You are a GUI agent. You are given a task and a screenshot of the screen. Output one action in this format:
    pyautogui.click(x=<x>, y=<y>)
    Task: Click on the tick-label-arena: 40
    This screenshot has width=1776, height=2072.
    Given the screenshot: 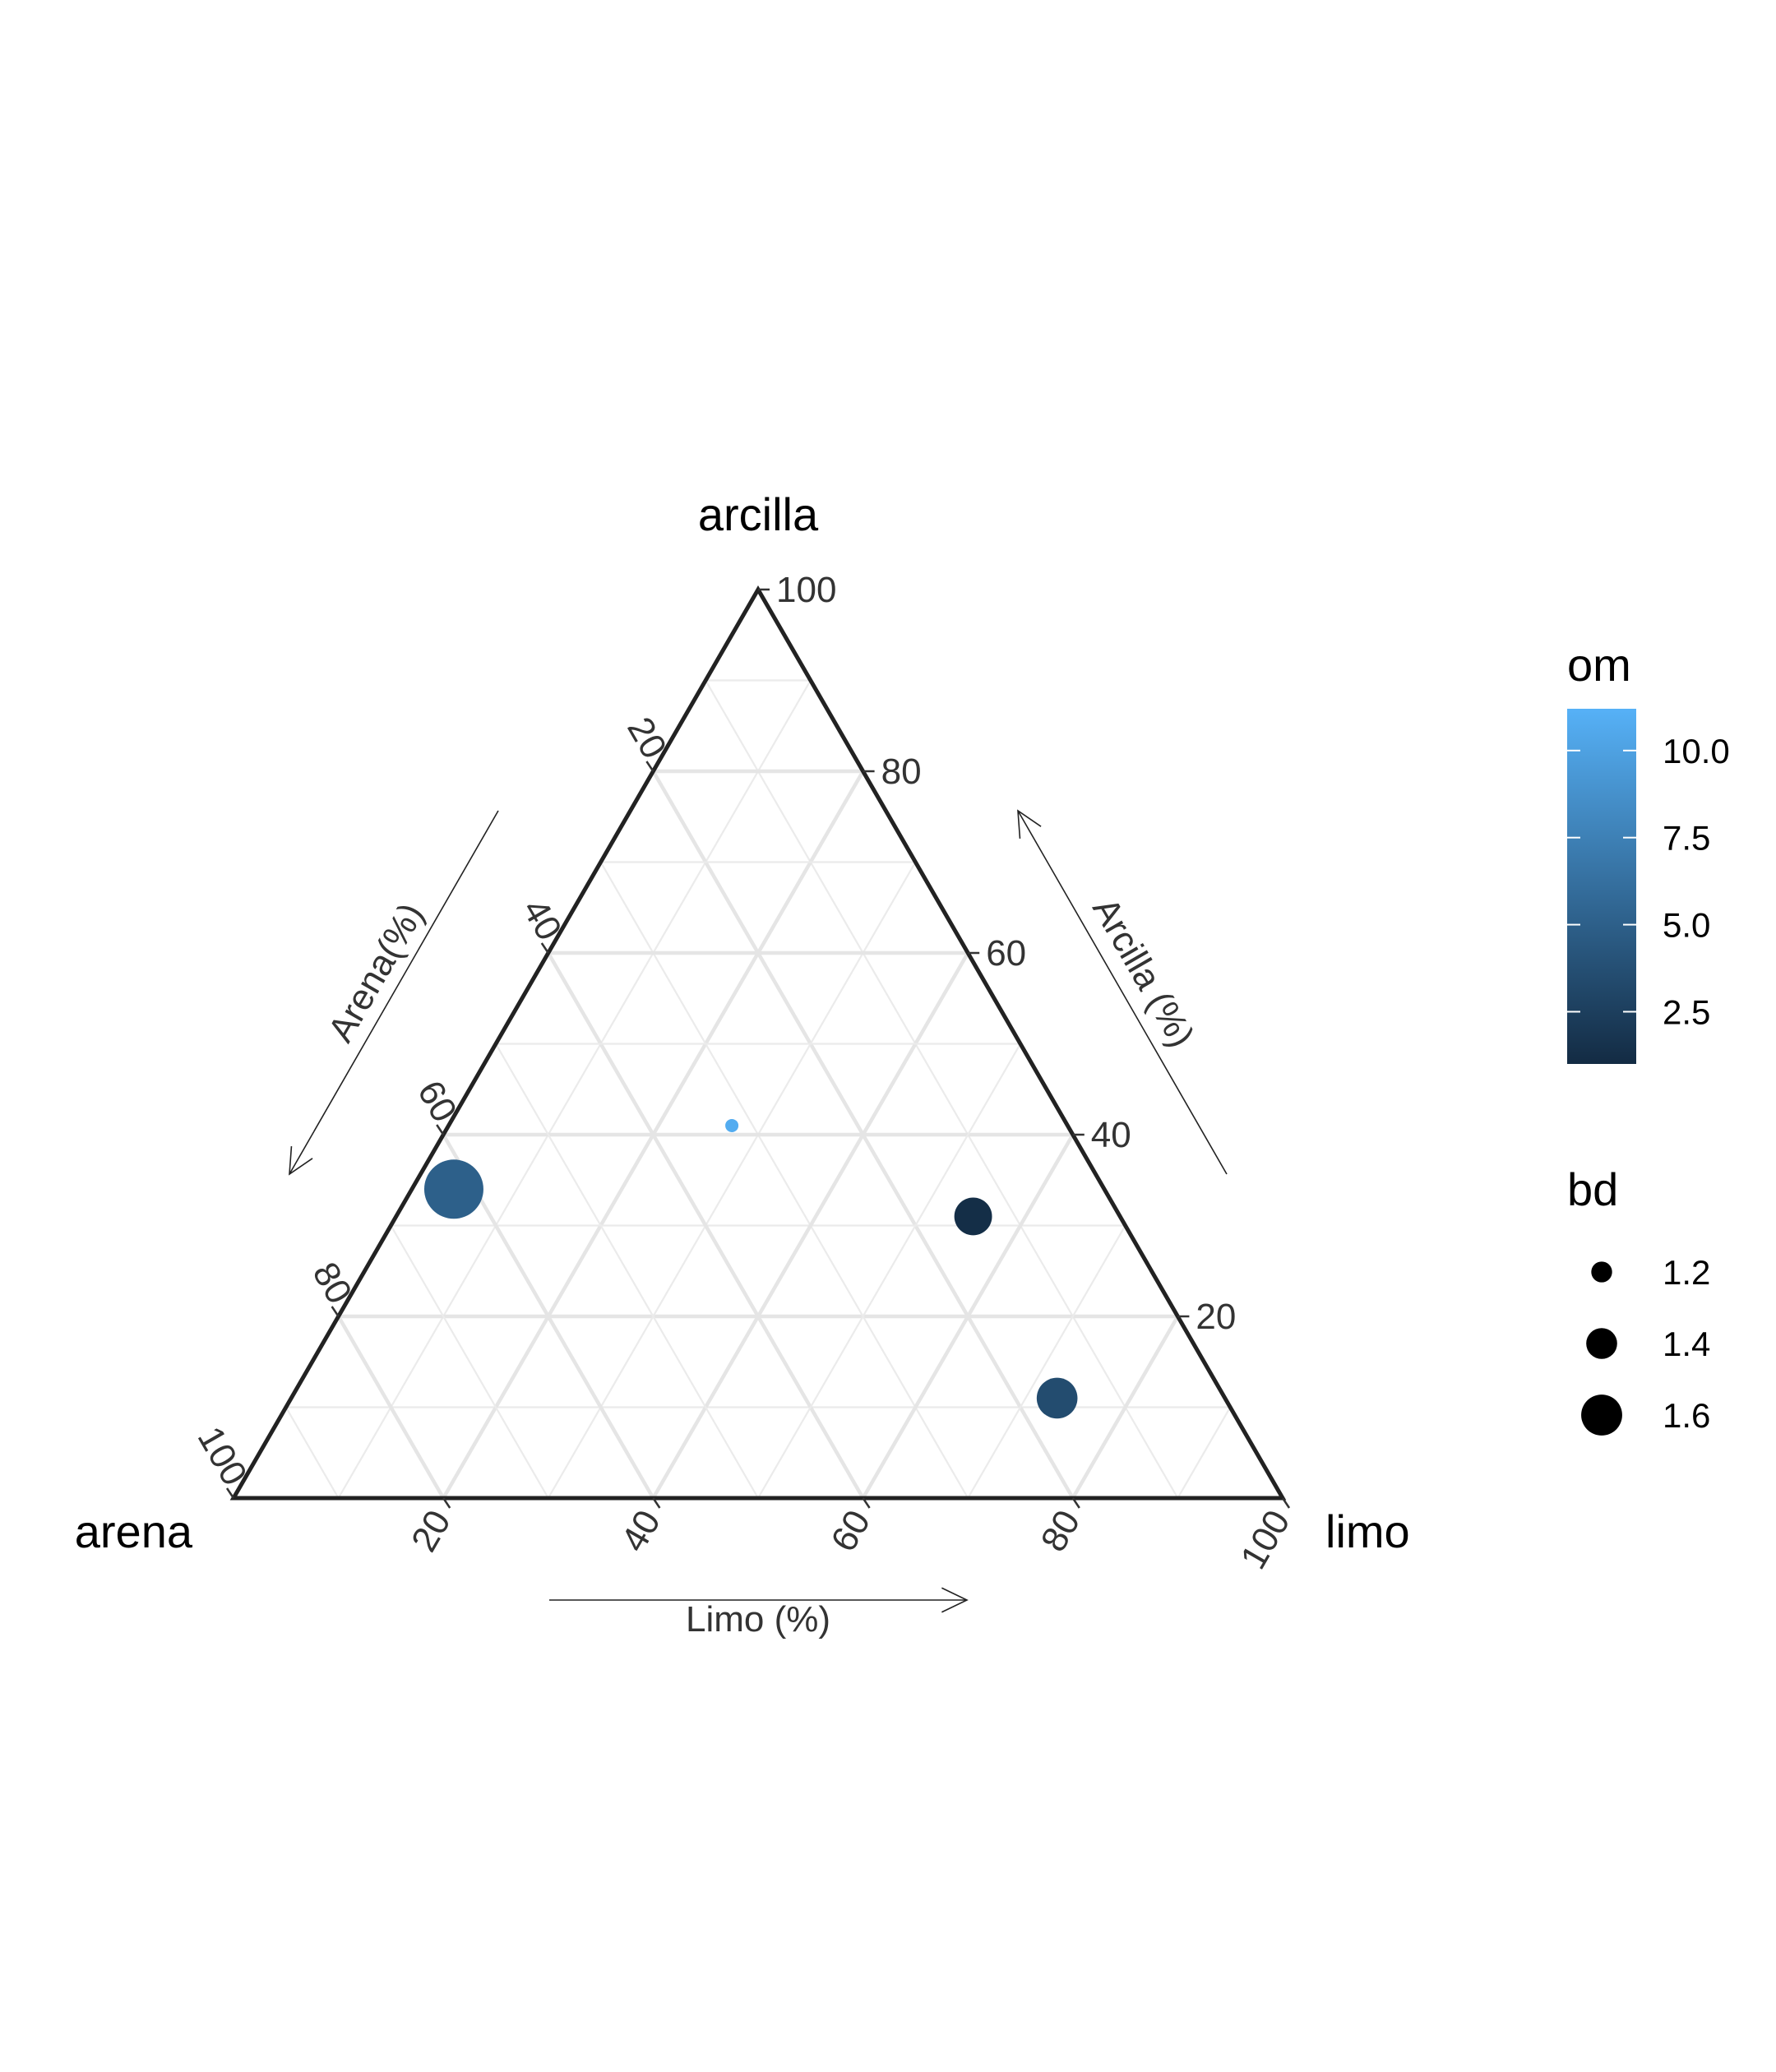 What is the action you would take?
    pyautogui.click(x=542, y=919)
    